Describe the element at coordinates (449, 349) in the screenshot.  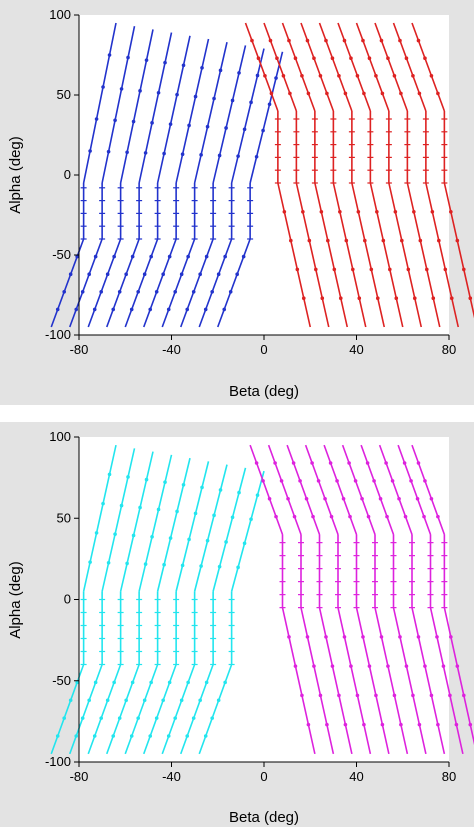
I see `x-tick-label: 80` at that location.